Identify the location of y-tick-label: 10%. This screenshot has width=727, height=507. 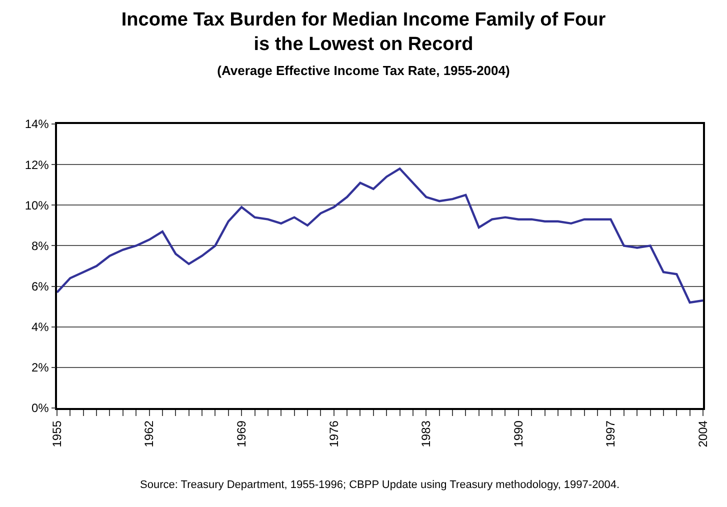
(37, 205).